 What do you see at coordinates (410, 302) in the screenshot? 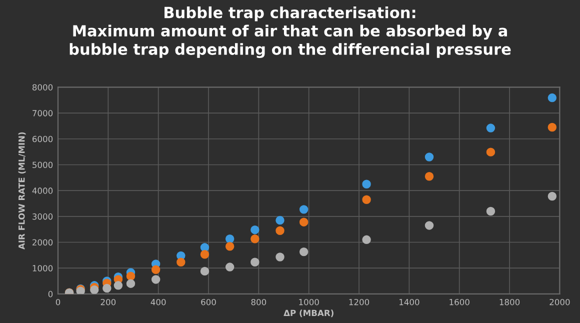
I see `x-tick-label: 1400` at bounding box center [410, 302].